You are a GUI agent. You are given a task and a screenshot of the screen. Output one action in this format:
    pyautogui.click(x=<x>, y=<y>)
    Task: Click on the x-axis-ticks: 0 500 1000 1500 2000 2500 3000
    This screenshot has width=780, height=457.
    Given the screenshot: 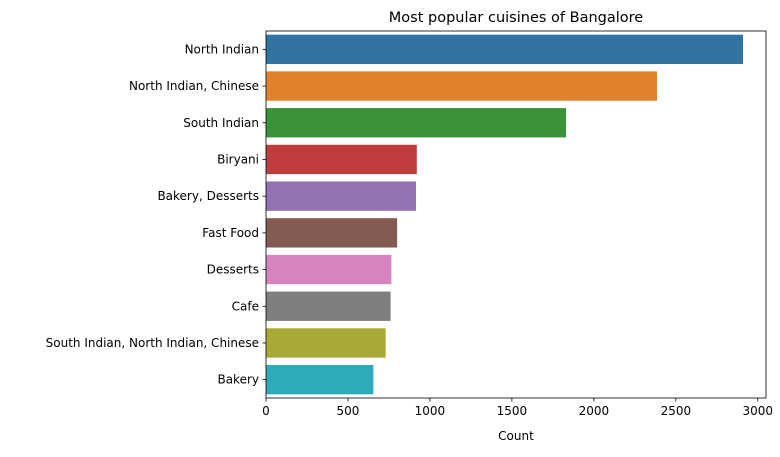 What is the action you would take?
    pyautogui.click(x=517, y=408)
    